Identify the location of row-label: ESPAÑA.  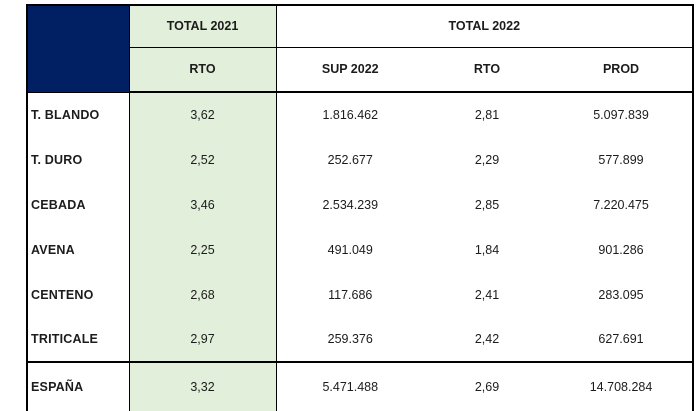
(78, 386).